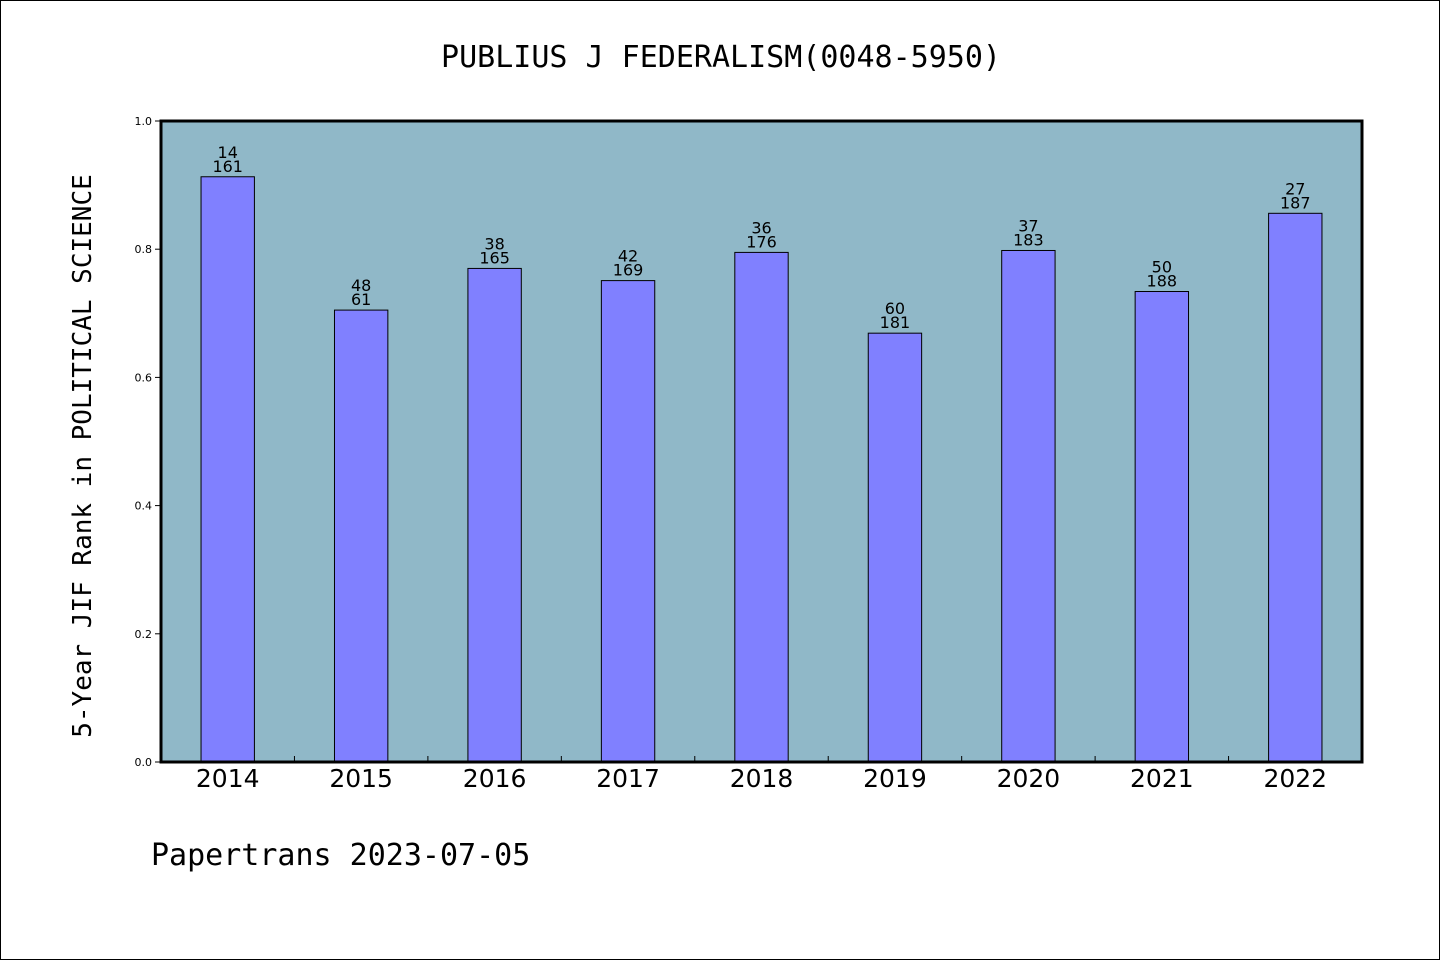  Describe the element at coordinates (227, 166) in the screenshot. I see `bar-label-total: 161` at that location.